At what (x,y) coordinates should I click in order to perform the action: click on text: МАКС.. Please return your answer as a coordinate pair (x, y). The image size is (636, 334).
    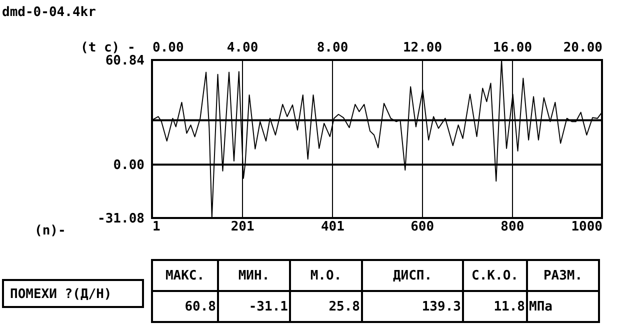
    Looking at the image, I should click on (185, 276).